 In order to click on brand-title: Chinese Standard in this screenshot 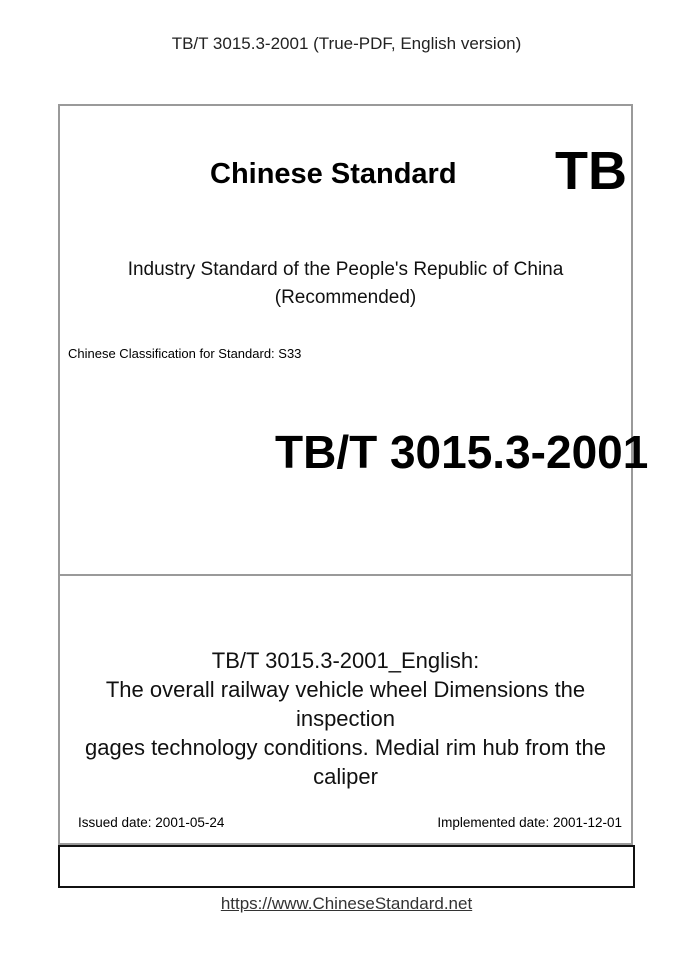, I will do `click(333, 174)`.